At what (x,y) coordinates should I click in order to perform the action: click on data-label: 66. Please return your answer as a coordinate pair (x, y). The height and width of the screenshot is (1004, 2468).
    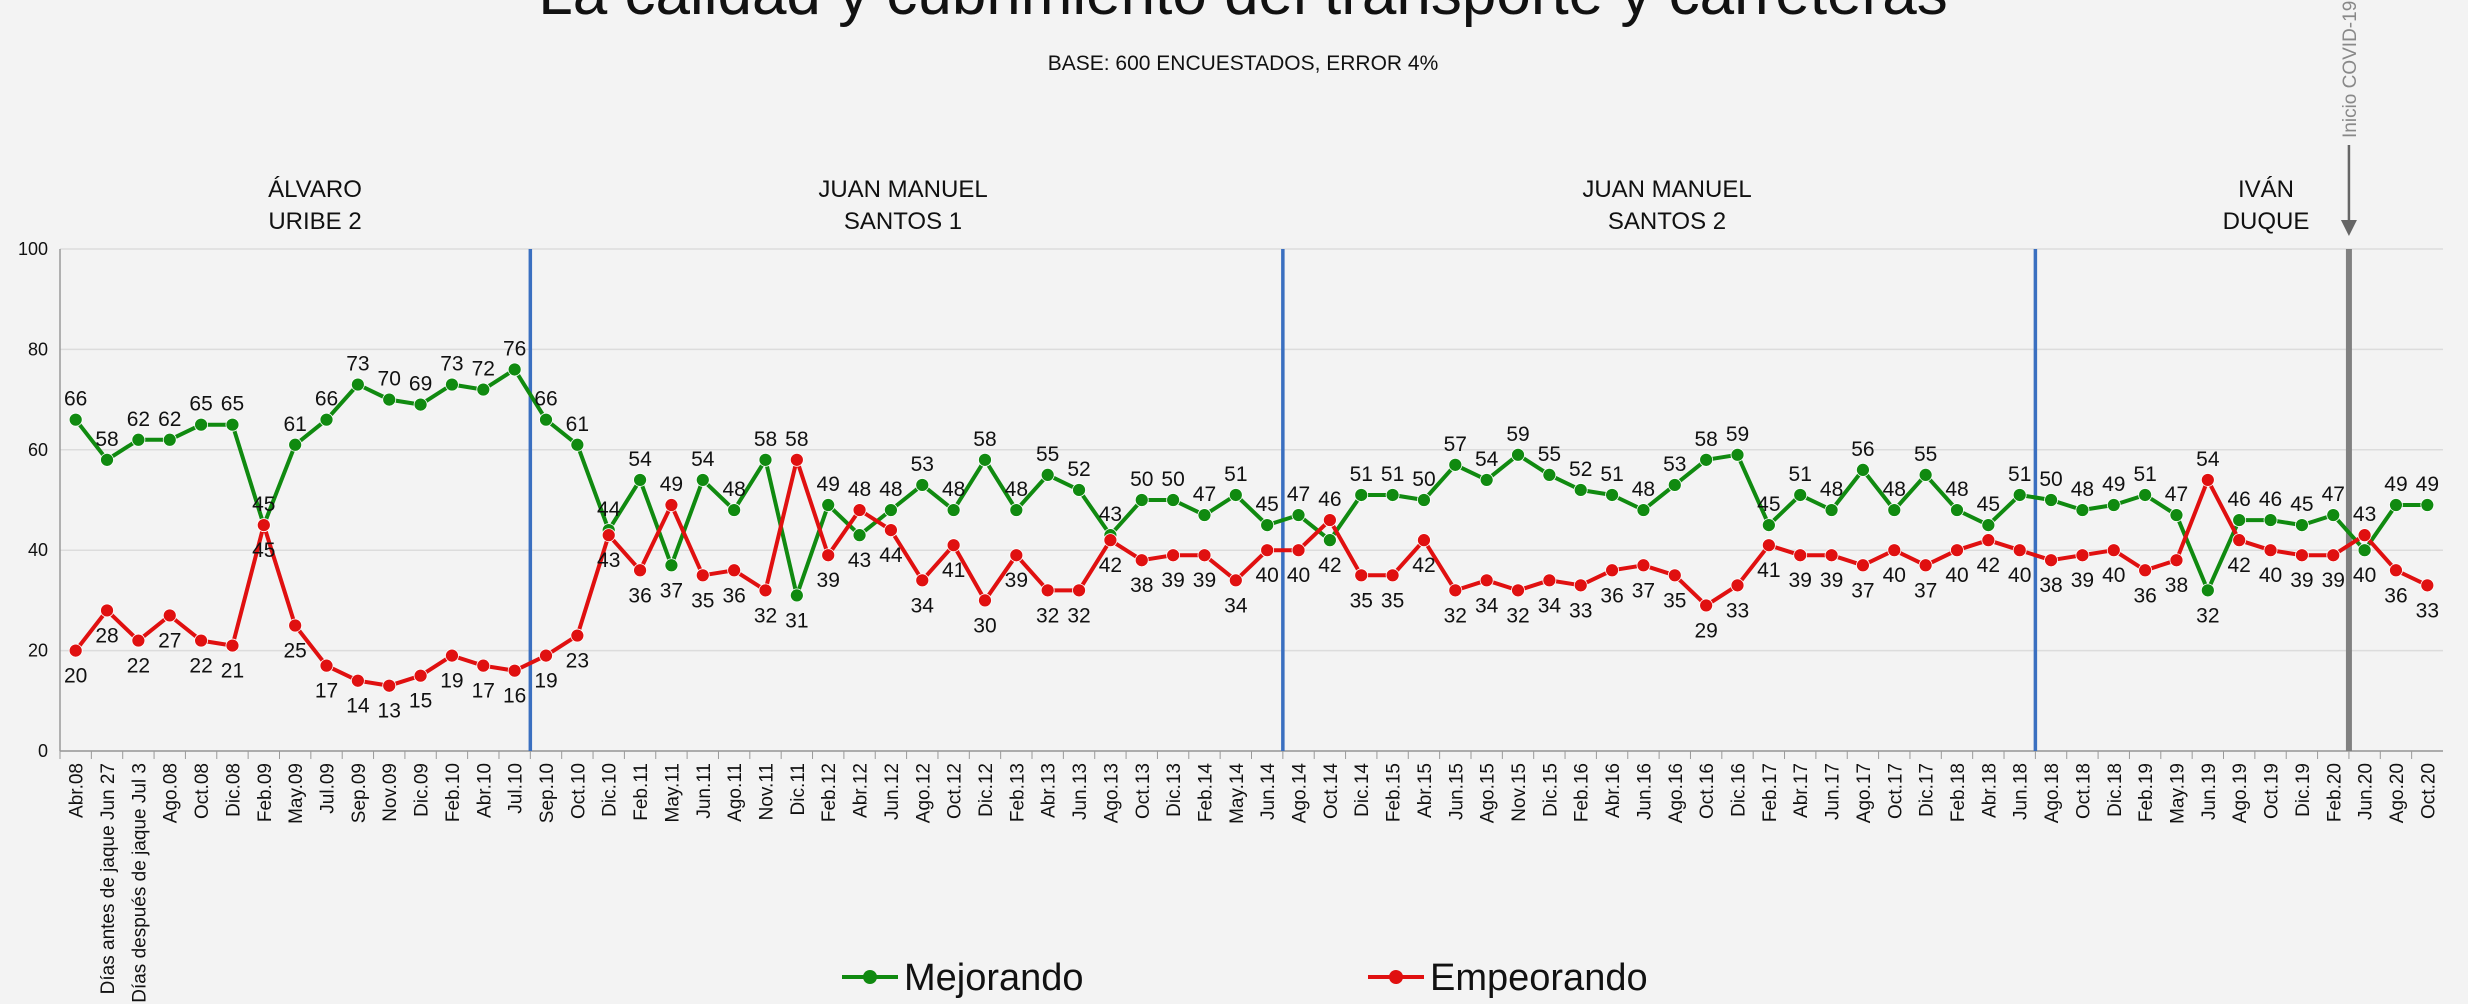
    Looking at the image, I should click on (326, 399).